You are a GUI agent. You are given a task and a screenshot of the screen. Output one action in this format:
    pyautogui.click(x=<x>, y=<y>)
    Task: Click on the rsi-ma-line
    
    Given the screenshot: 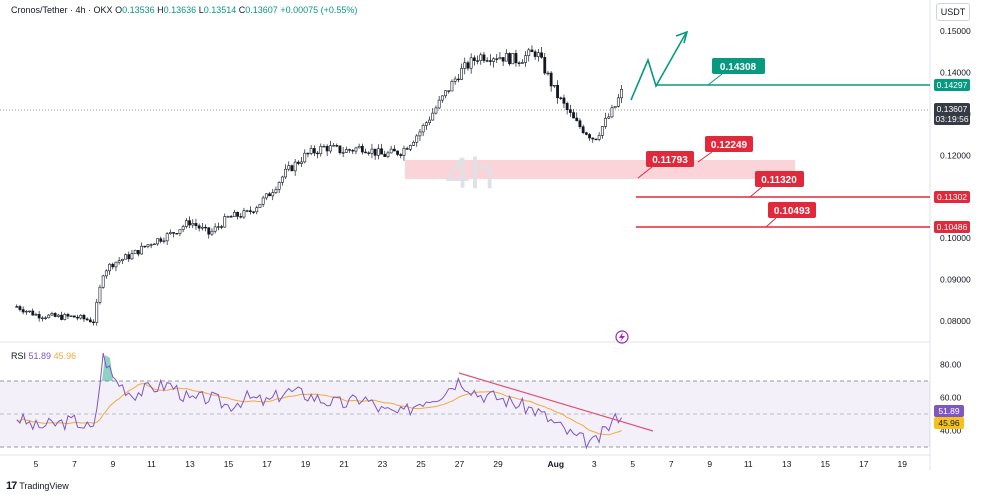 What is the action you would take?
    pyautogui.click(x=319, y=409)
    